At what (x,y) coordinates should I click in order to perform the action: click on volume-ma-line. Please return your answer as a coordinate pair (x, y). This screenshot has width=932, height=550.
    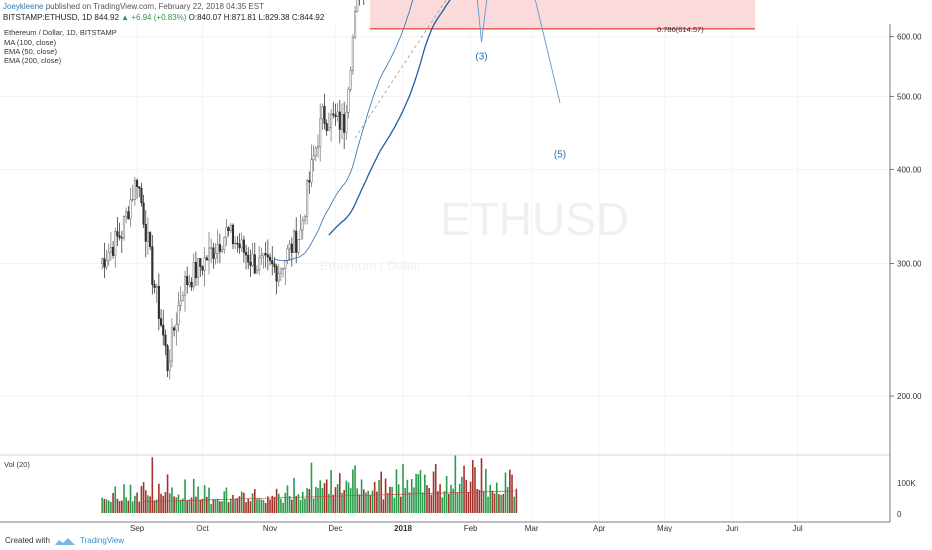
    Looking at the image, I should click on (329, 496).